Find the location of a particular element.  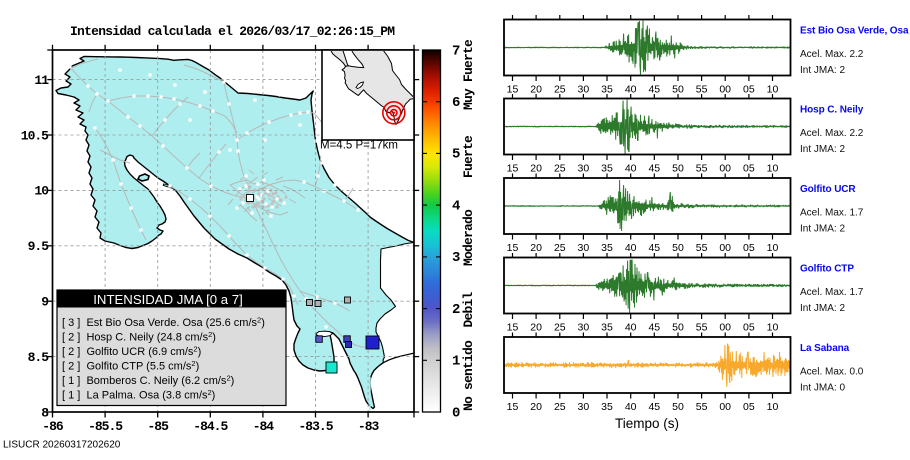

svg-text: 10.5 is located at coordinates (35, 135).